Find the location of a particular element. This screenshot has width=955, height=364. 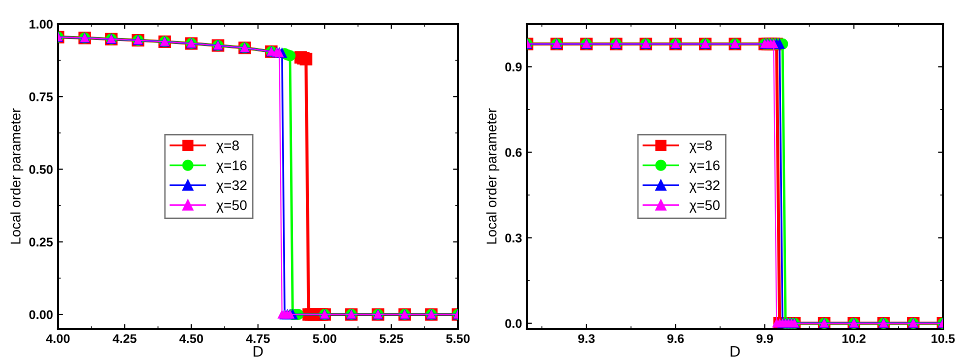

x-tick-label: 10.5 is located at coordinates (943, 339).